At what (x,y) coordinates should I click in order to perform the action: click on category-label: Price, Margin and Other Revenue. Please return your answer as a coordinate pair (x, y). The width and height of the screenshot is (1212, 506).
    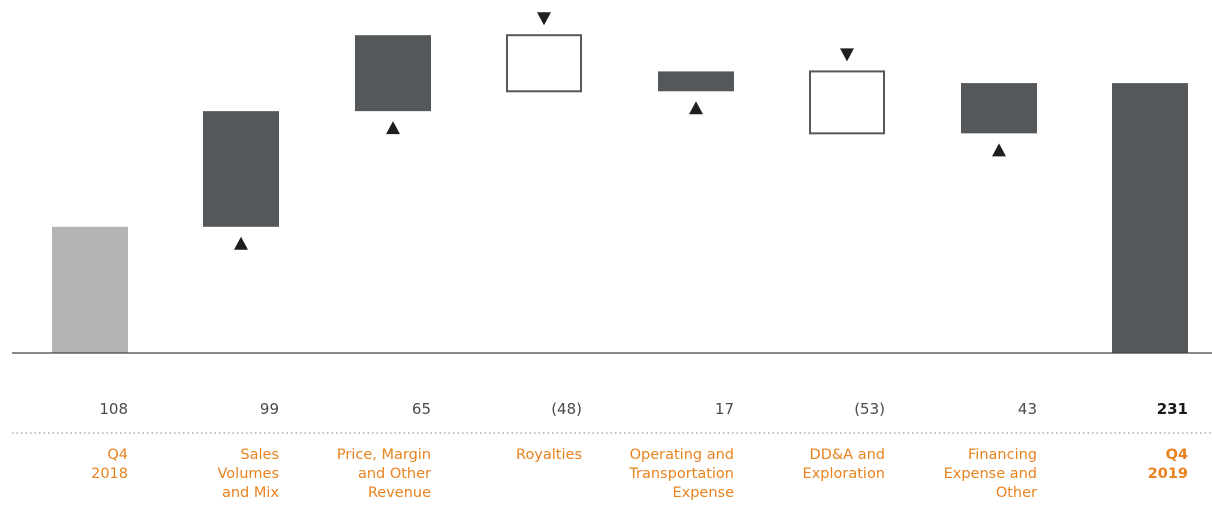
    Looking at the image, I should click on (384, 474).